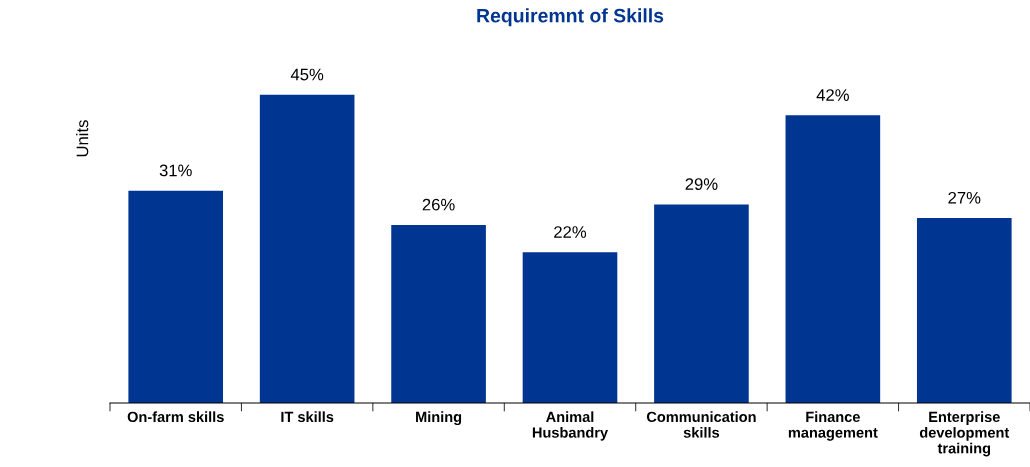 This screenshot has width=1030, height=467. I want to click on data-label: 31%, so click(175, 170).